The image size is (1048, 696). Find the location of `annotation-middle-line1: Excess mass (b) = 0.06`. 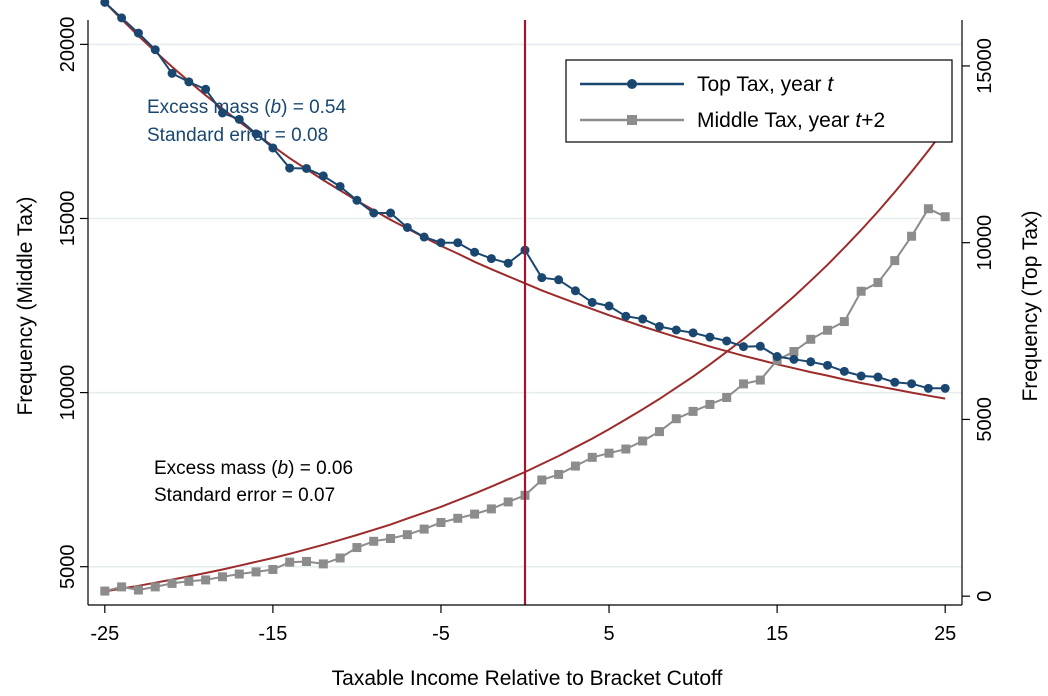

annotation-middle-line1: Excess mass (b) = 0.06 is located at coordinates (253, 468).